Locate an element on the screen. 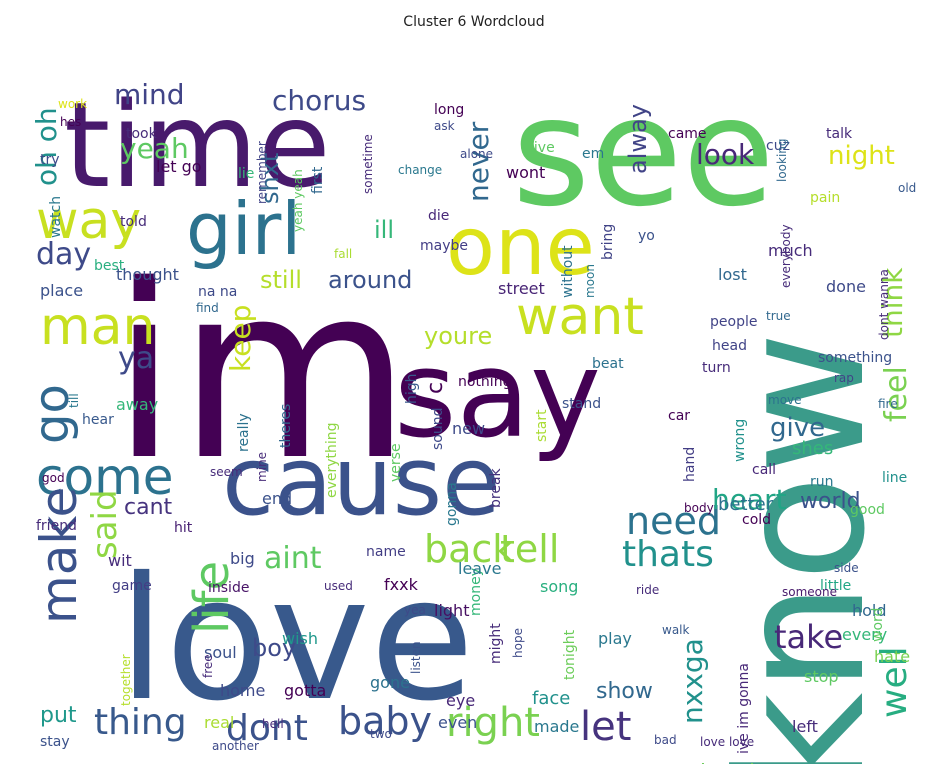  word-without: without is located at coordinates (568, 271).